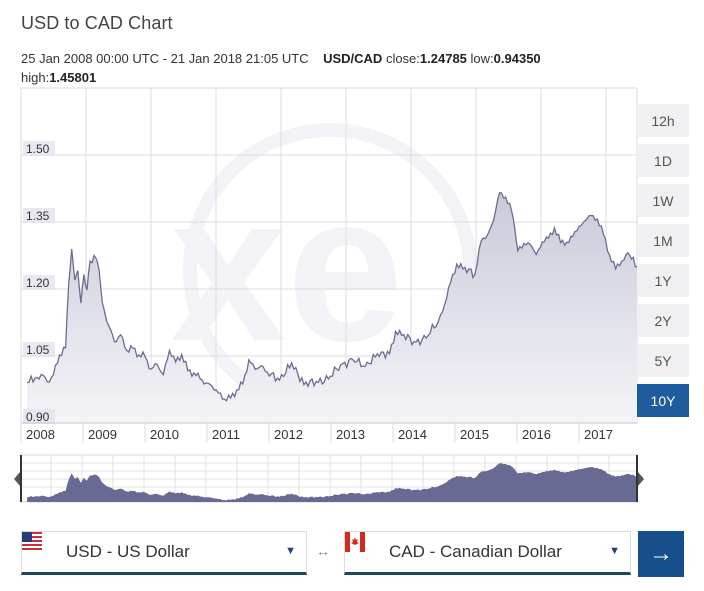  I want to click on currency-pair: USD/CAD, so click(353, 58).